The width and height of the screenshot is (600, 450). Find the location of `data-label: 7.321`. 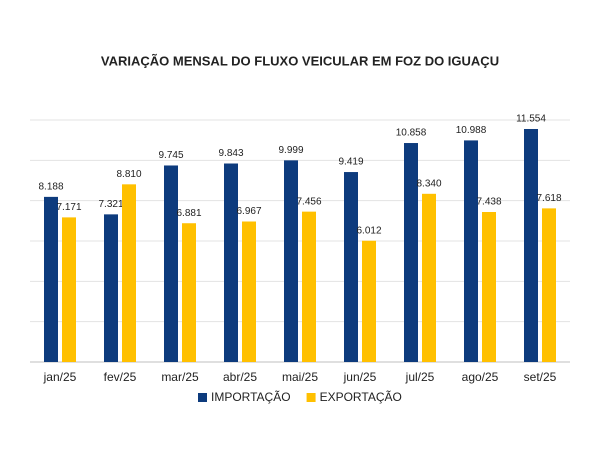

data-label: 7.321 is located at coordinates (110, 204).